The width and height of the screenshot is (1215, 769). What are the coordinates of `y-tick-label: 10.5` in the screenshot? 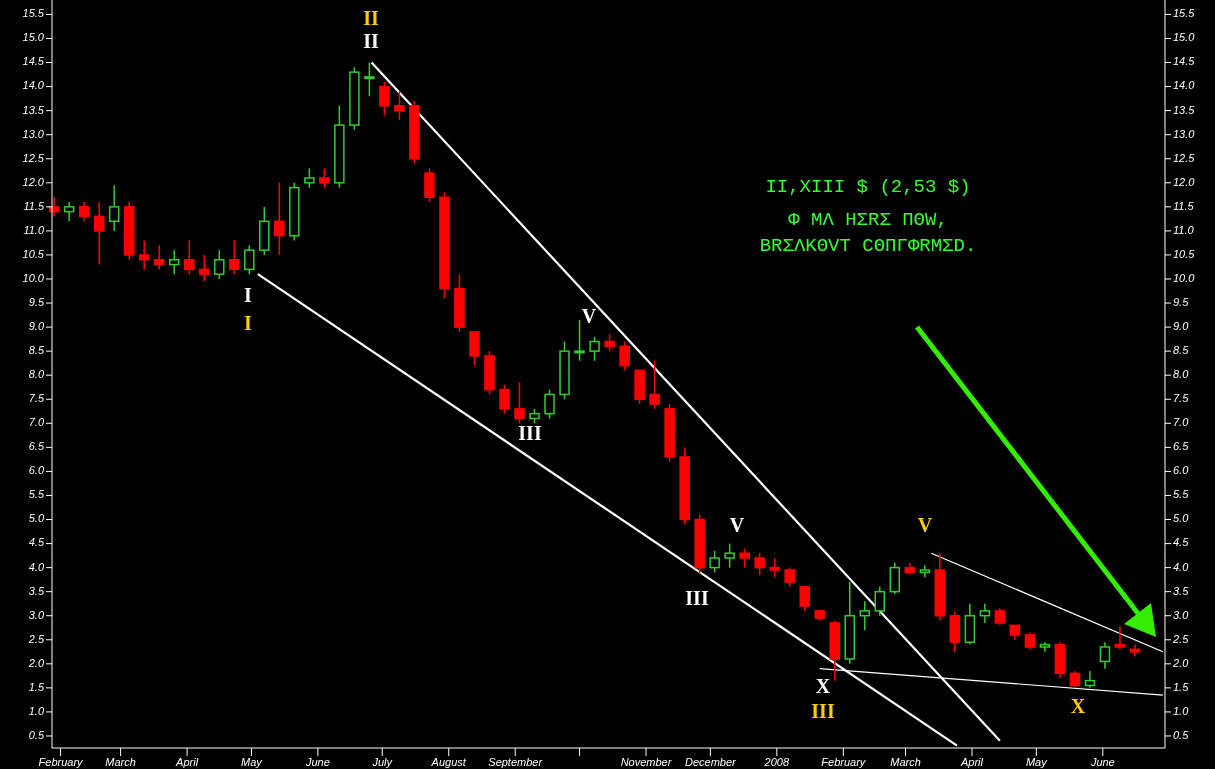 It's located at (33, 253).